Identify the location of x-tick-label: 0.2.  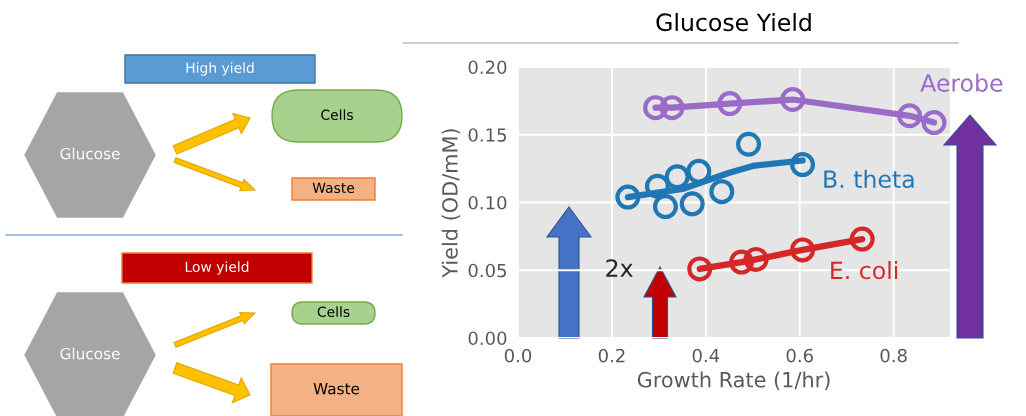
(611, 355).